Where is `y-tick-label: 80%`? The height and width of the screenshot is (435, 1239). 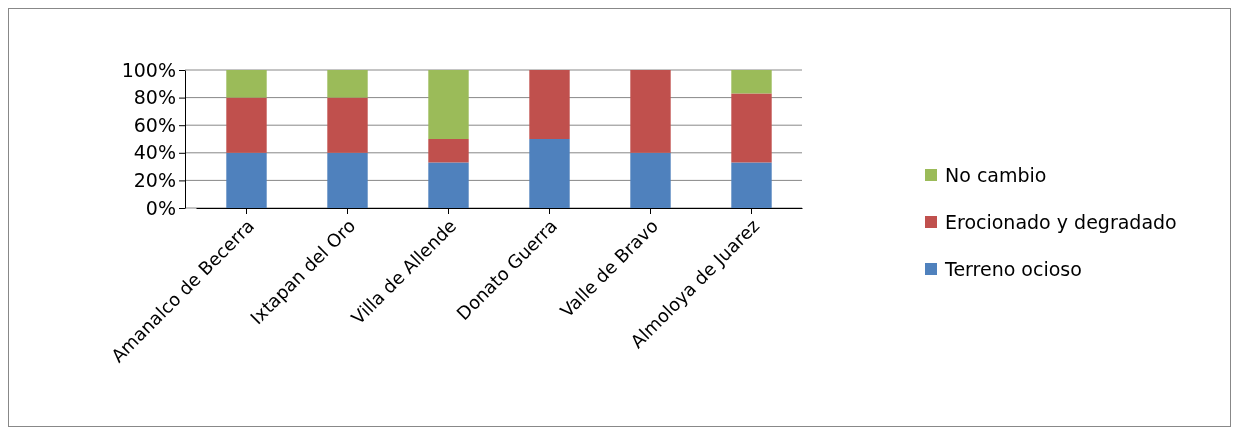 y-tick-label: 80% is located at coordinates (154, 97).